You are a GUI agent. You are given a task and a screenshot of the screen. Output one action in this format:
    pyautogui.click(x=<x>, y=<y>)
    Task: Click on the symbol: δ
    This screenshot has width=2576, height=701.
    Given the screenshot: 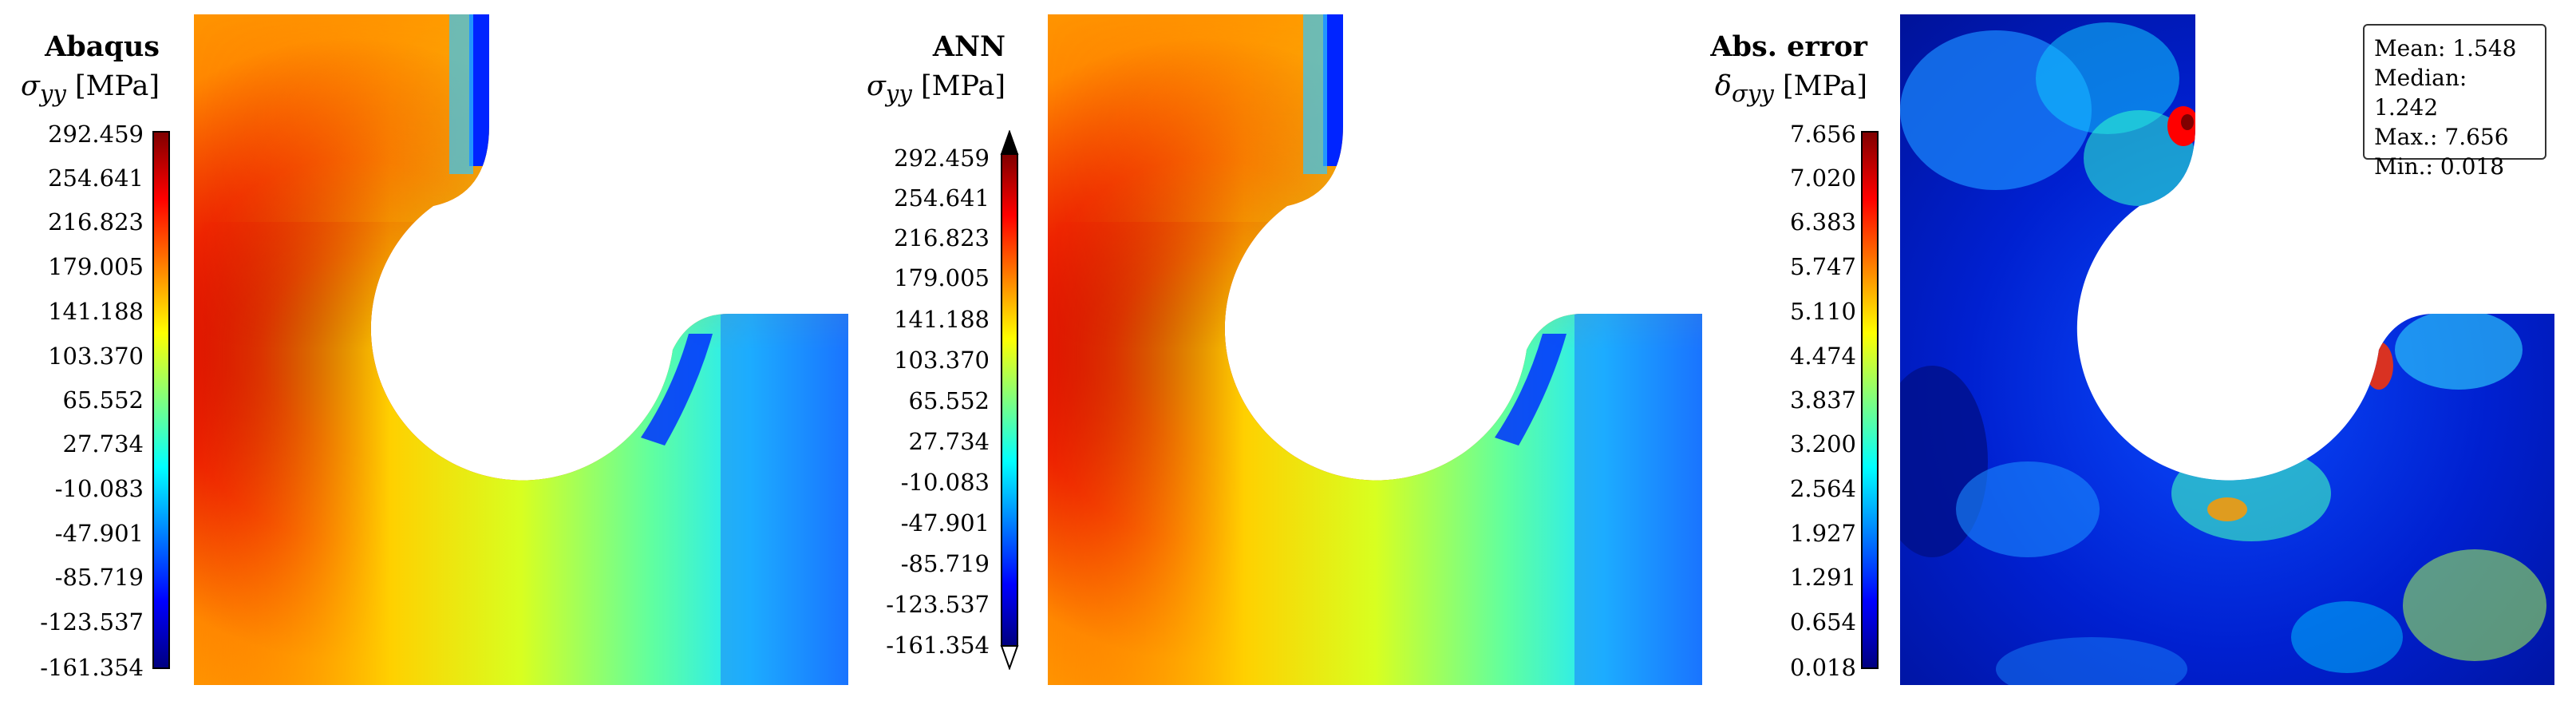 What is the action you would take?
    pyautogui.click(x=1723, y=86)
    